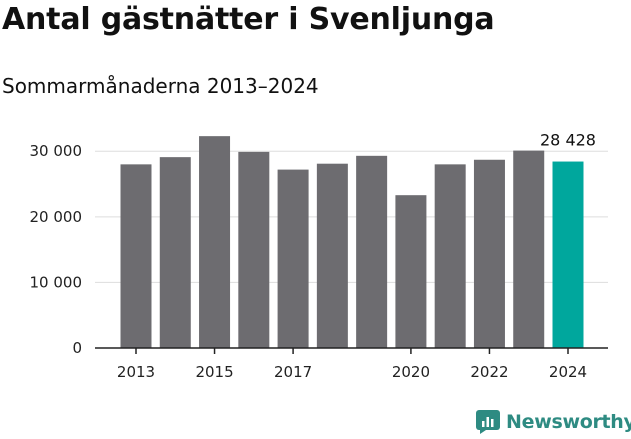 The image size is (631, 439). Describe the element at coordinates (56, 282) in the screenshot. I see `y-tick-label: 10 000` at that location.